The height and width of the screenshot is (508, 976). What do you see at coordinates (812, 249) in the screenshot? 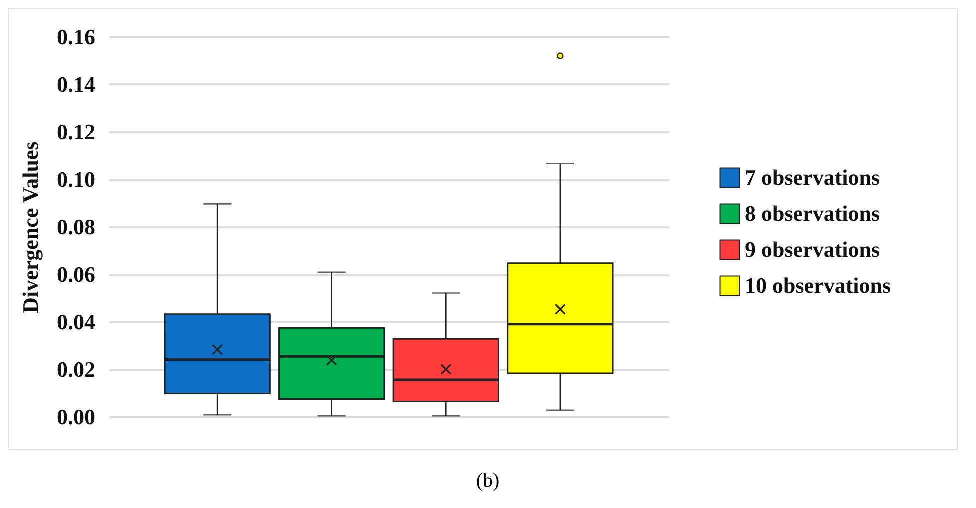
I see `legend-label: 9 observations` at bounding box center [812, 249].